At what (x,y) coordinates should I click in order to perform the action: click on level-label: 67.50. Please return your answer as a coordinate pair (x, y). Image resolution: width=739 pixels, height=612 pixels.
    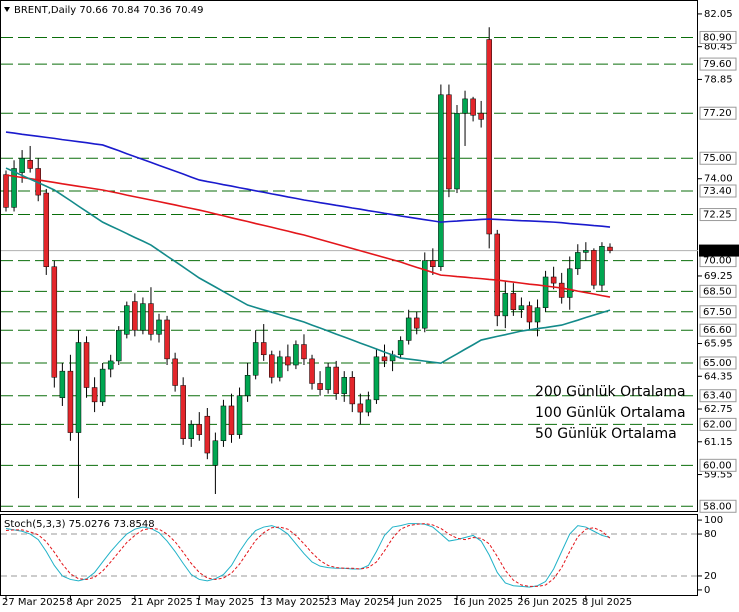
    Looking at the image, I should click on (717, 312).